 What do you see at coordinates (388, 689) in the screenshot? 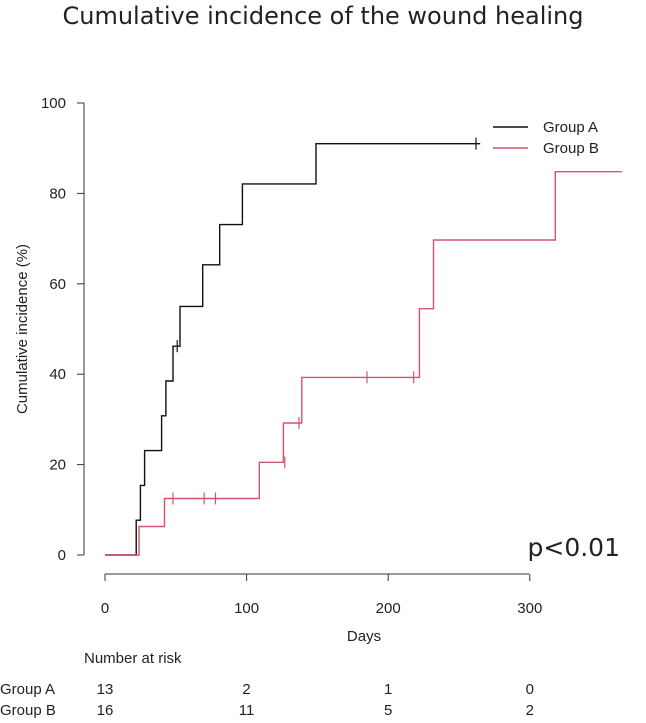
I see `risk-value: 1` at bounding box center [388, 689].